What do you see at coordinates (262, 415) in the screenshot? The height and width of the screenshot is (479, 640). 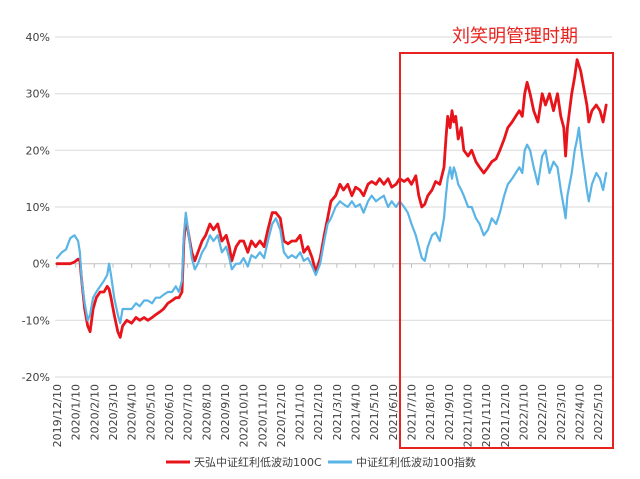 I see `x-tick-label: 2020/11/10` at bounding box center [262, 415].